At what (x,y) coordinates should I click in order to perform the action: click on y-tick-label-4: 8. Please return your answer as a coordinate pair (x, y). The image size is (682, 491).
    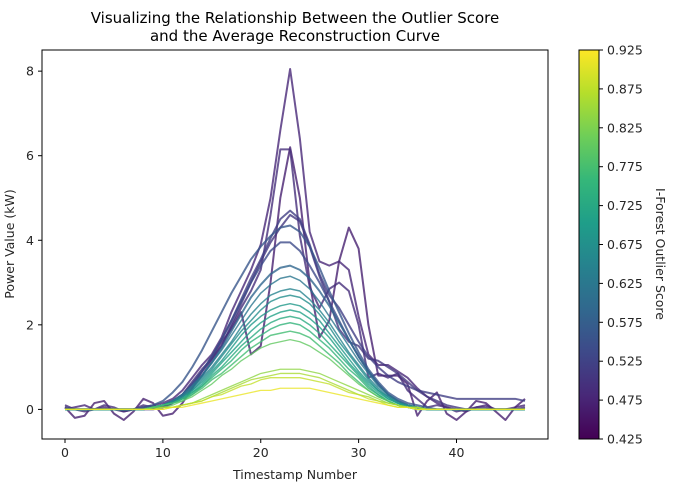
    Looking at the image, I should click on (30, 71).